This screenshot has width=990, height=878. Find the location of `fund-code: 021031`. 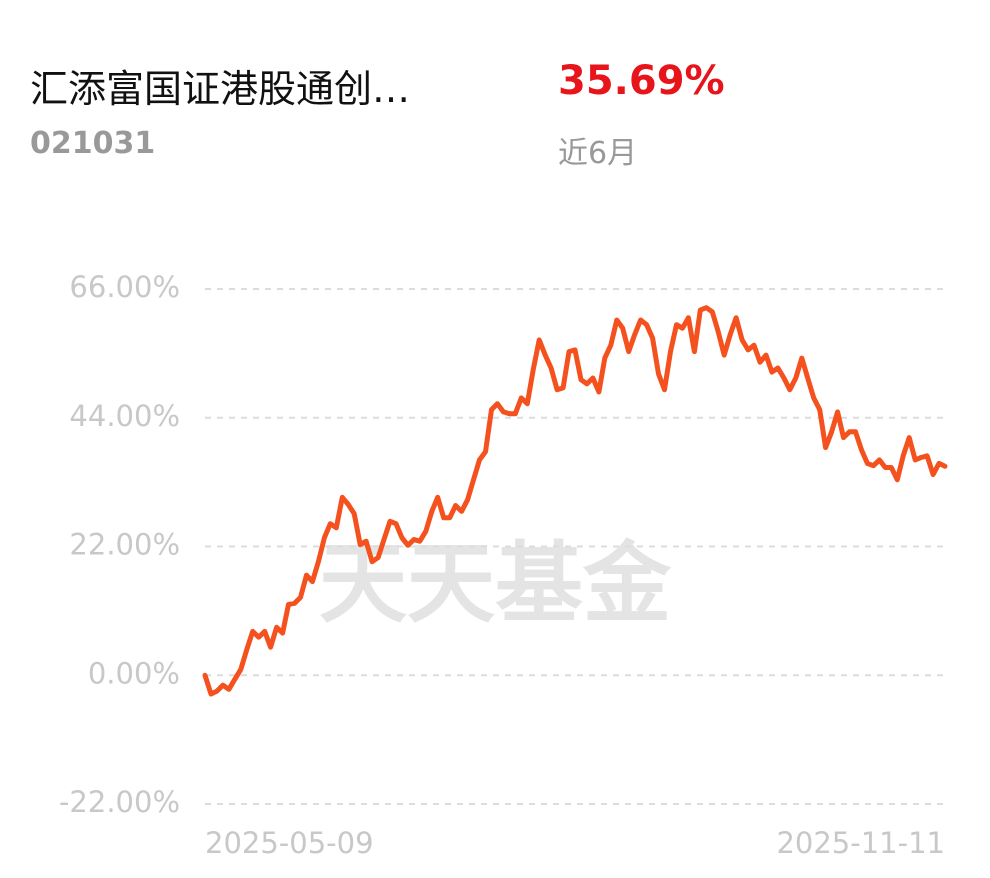

fund-code: 021031 is located at coordinates (93, 143).